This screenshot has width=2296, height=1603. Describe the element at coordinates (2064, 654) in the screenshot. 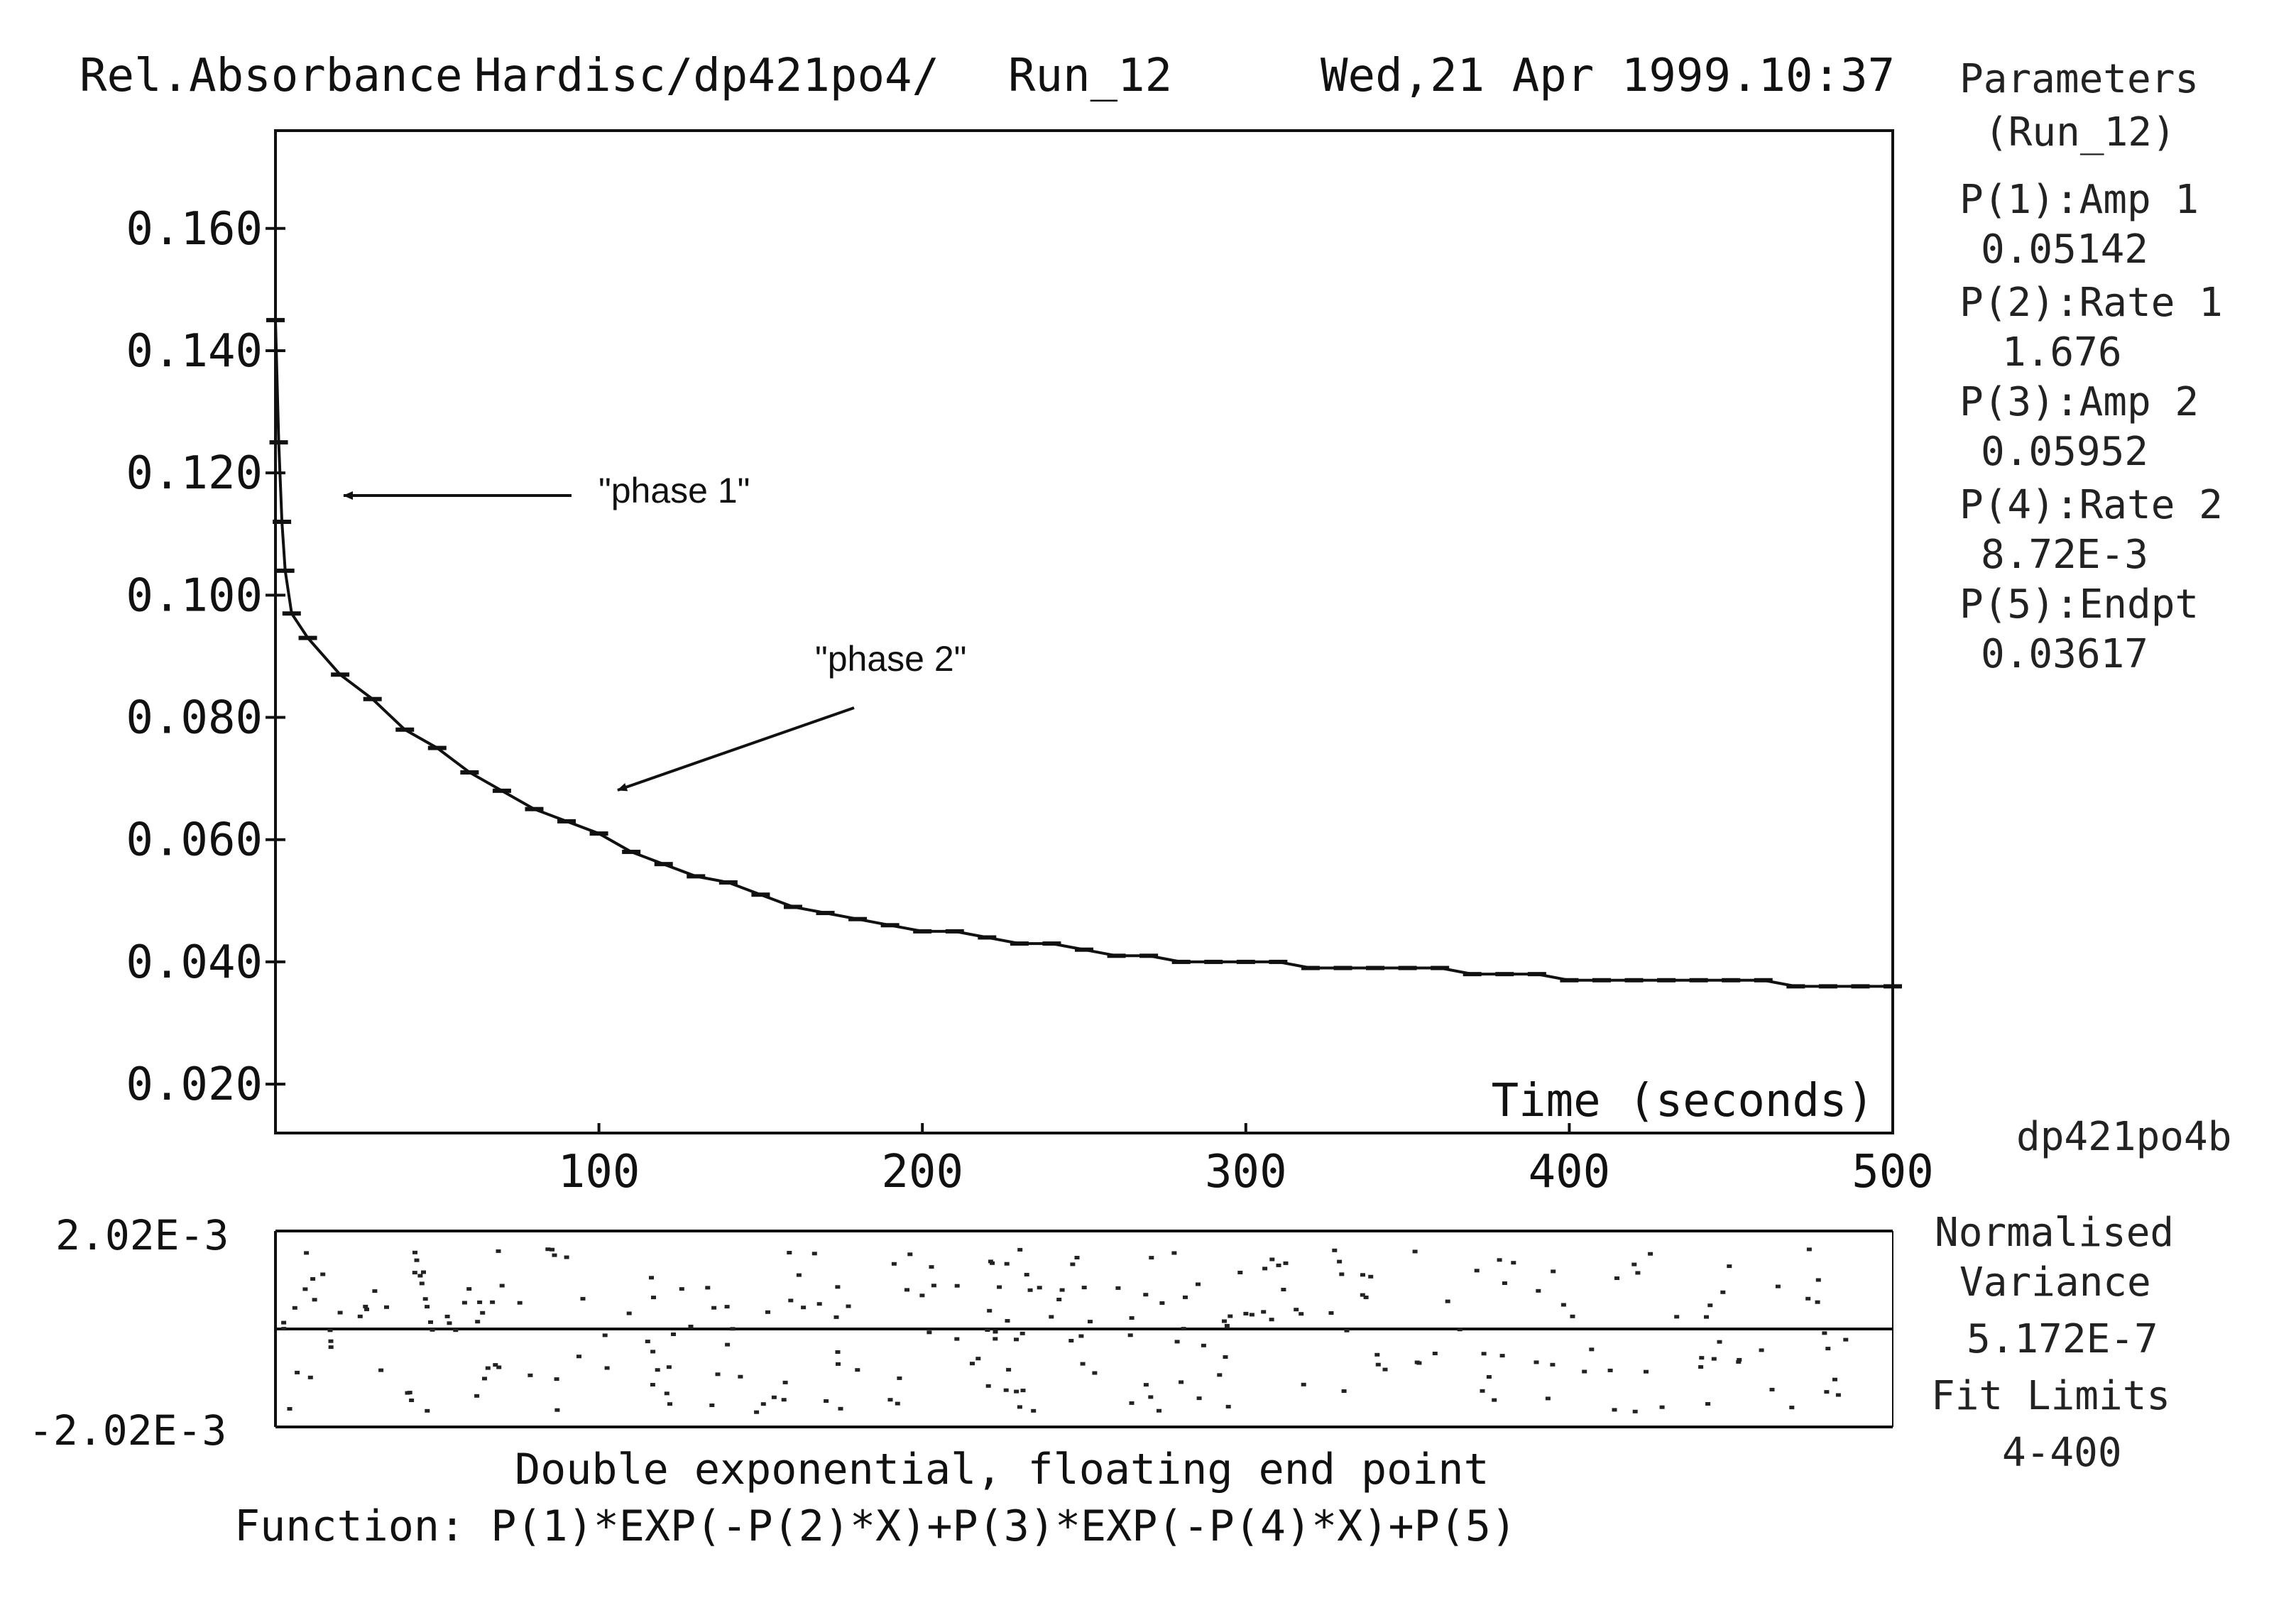

I see `param-5-value: 0.03617` at that location.